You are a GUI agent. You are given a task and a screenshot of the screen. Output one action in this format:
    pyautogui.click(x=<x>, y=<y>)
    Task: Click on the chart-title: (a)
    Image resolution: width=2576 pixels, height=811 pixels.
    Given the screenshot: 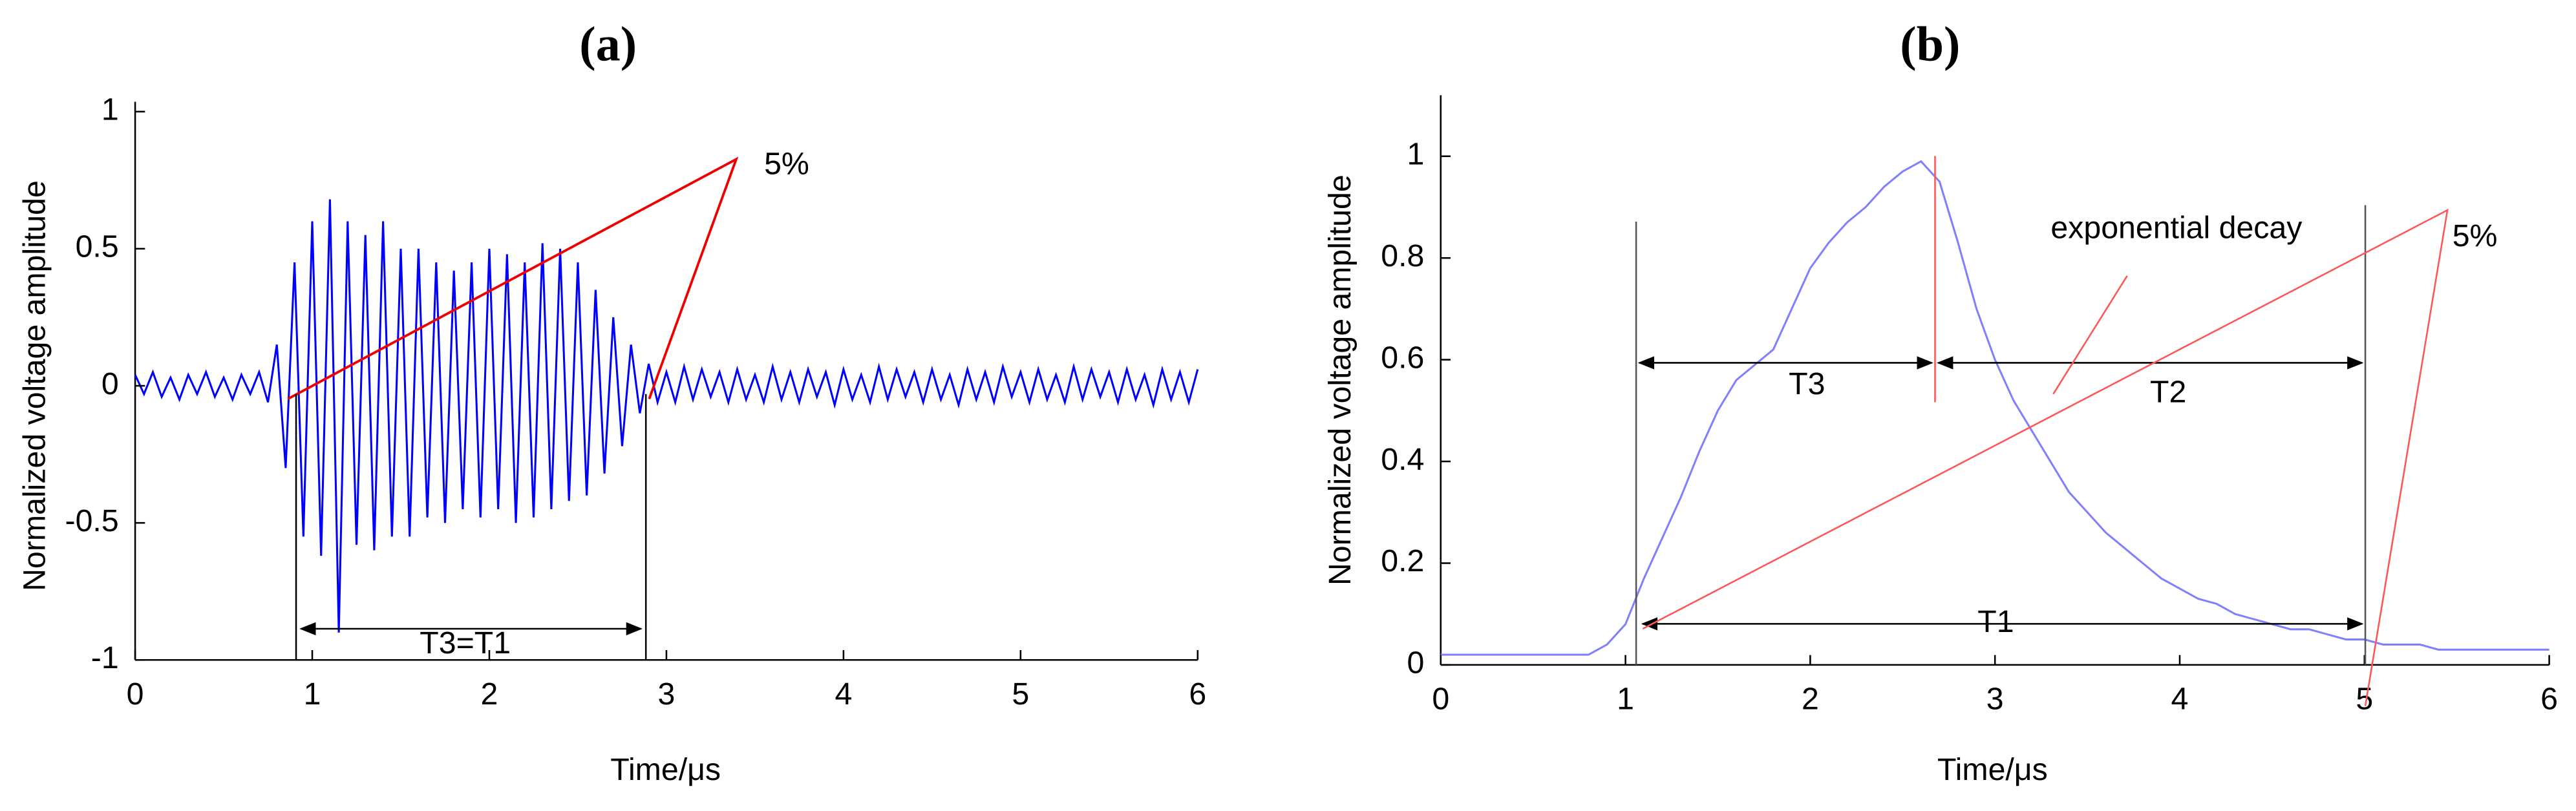 What is the action you would take?
    pyautogui.click(x=608, y=44)
    